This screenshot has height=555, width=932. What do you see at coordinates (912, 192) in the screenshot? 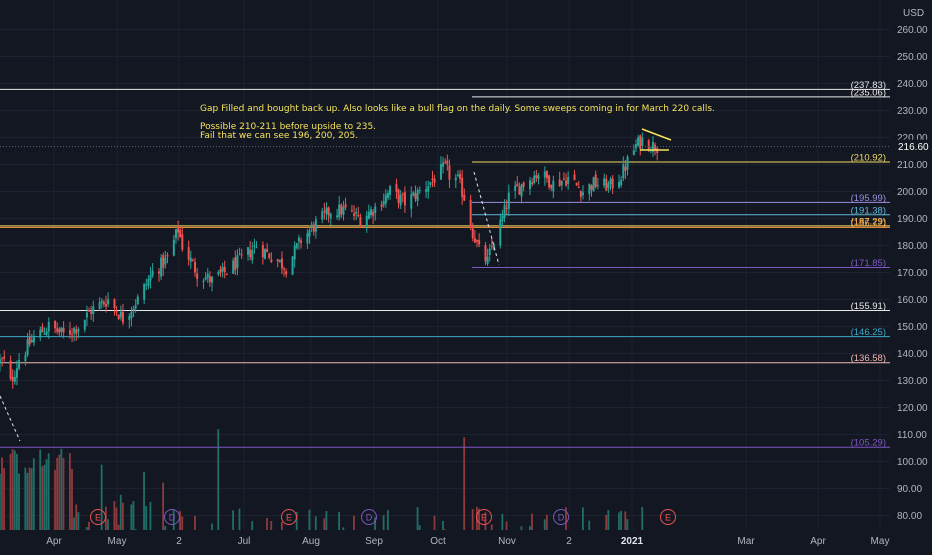
I see `price-tick-label: 200.00` at bounding box center [912, 192].